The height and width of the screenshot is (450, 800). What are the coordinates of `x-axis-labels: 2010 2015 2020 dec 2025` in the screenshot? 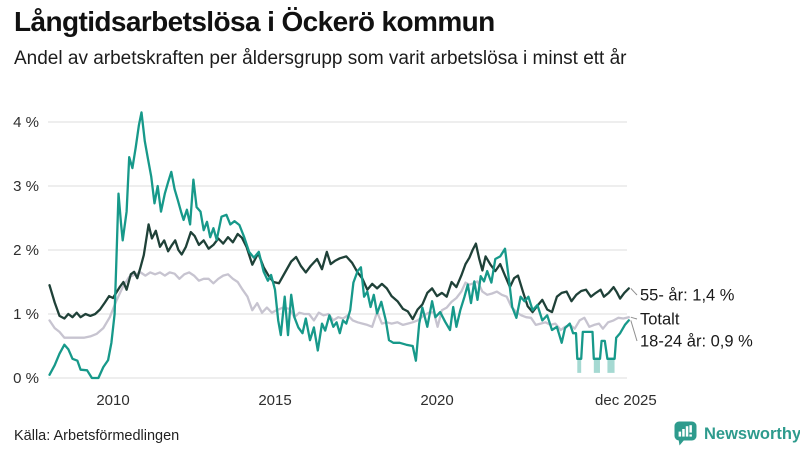 It's located at (376, 400).